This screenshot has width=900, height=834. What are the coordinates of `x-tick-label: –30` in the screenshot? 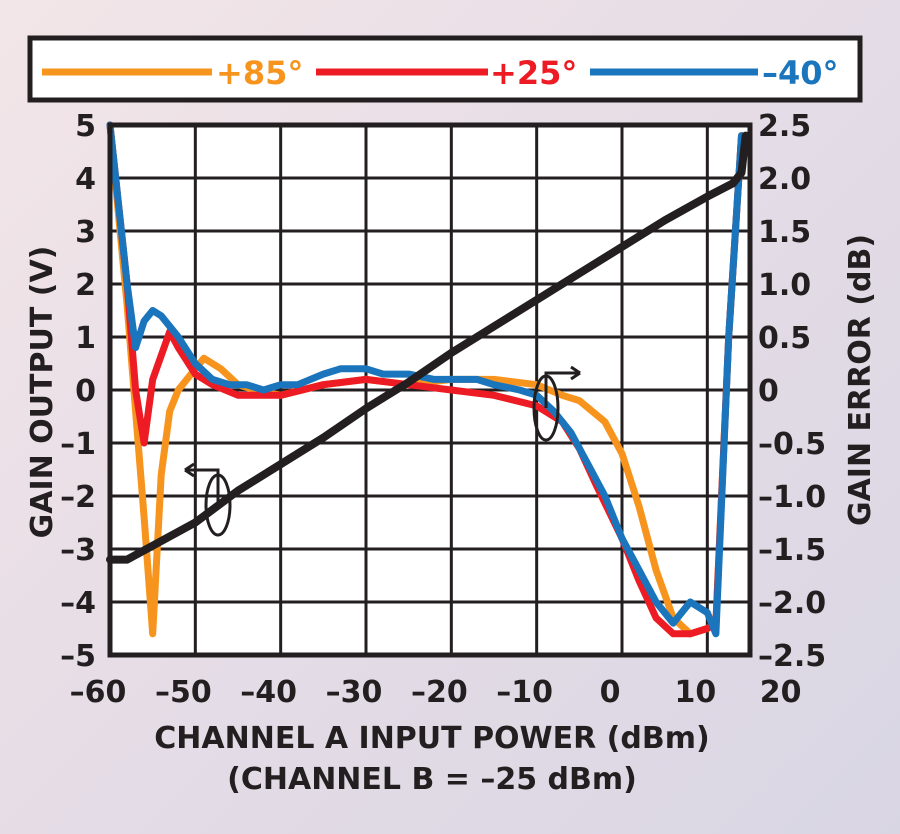 It's located at (354, 692).